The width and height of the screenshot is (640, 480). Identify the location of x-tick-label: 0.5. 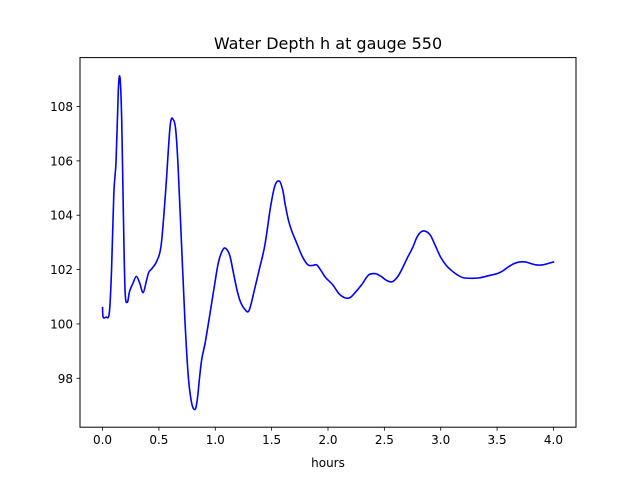
(158, 440).